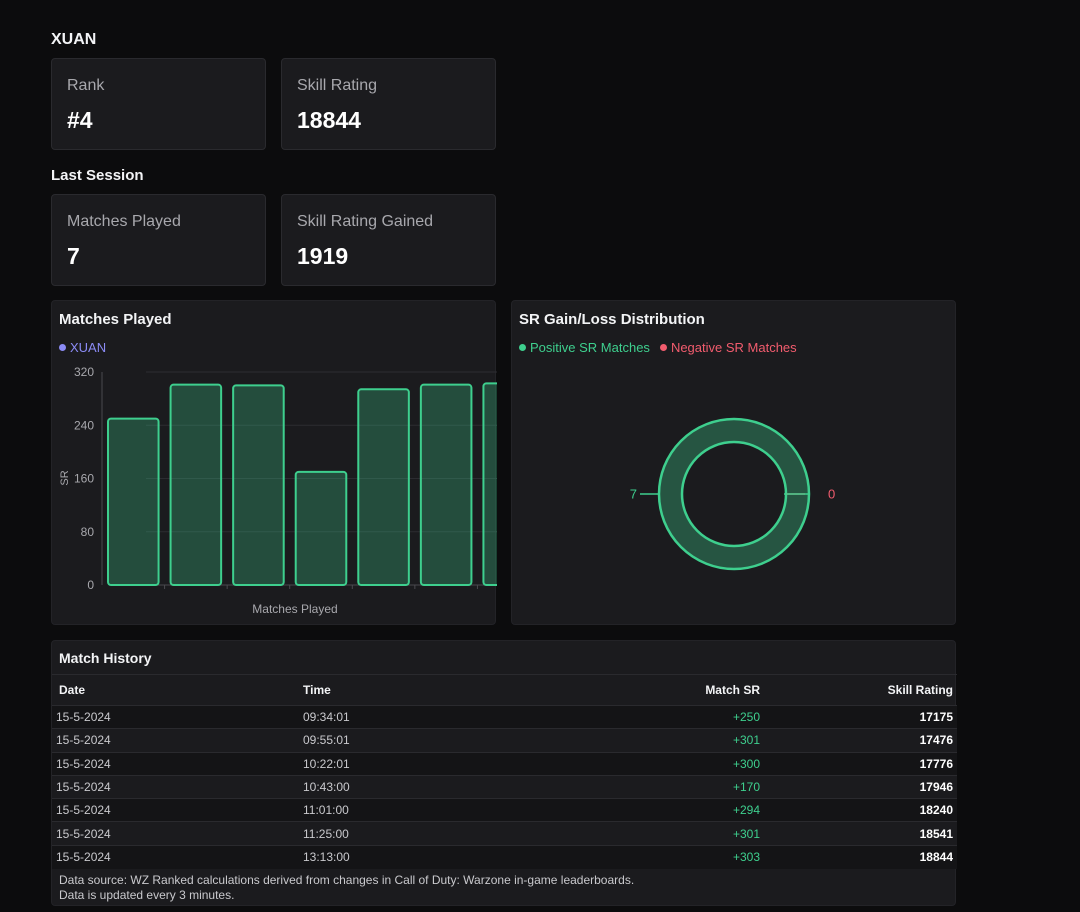 The width and height of the screenshot is (1080, 912). I want to click on donut-label-positive: 7, so click(633, 493).